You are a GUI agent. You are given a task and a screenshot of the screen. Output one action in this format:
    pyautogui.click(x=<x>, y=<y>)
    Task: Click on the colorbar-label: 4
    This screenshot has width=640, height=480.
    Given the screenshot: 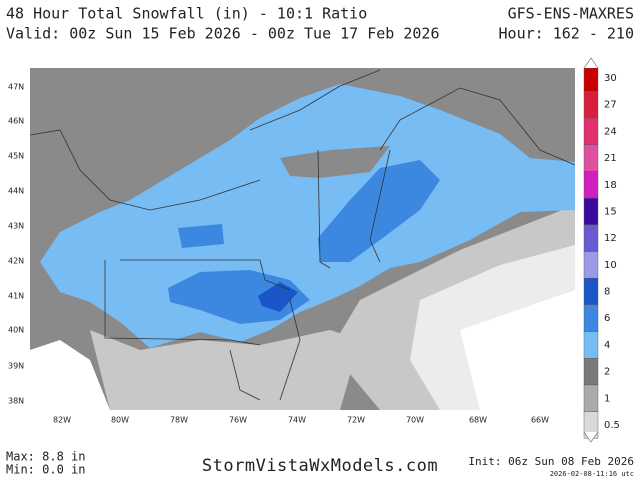 What is the action you would take?
    pyautogui.click(x=607, y=345)
    